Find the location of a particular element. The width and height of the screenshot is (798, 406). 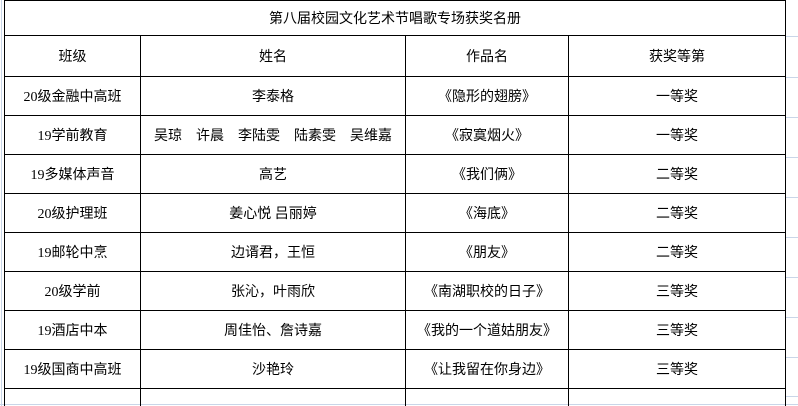

cell-names: 张沁，叶雨欣 is located at coordinates (273, 291).